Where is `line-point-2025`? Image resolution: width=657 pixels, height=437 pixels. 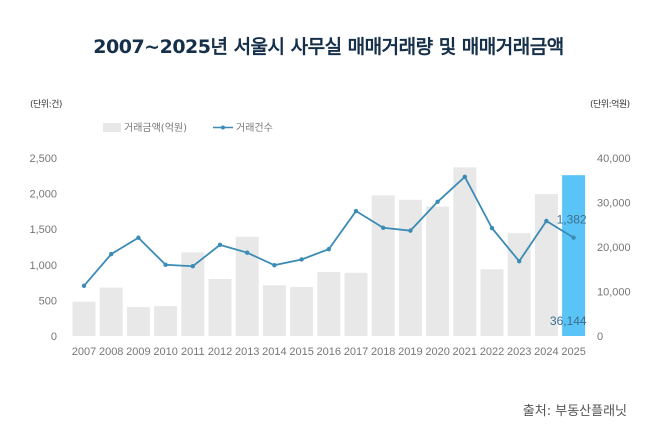 line-point-2025 is located at coordinates (573, 237).